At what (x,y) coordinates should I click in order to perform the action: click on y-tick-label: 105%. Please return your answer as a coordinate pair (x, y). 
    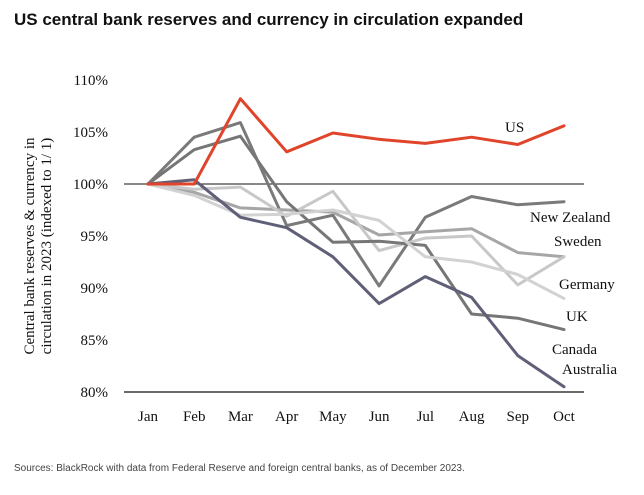
    Looking at the image, I should click on (90, 133).